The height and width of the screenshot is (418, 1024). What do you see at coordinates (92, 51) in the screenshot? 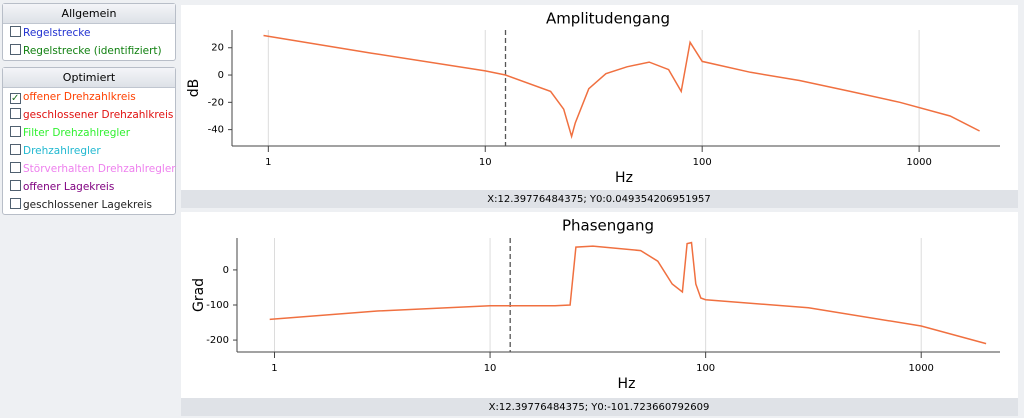
I see `item-label: Regelstrecke (identifiziert)` at bounding box center [92, 51].